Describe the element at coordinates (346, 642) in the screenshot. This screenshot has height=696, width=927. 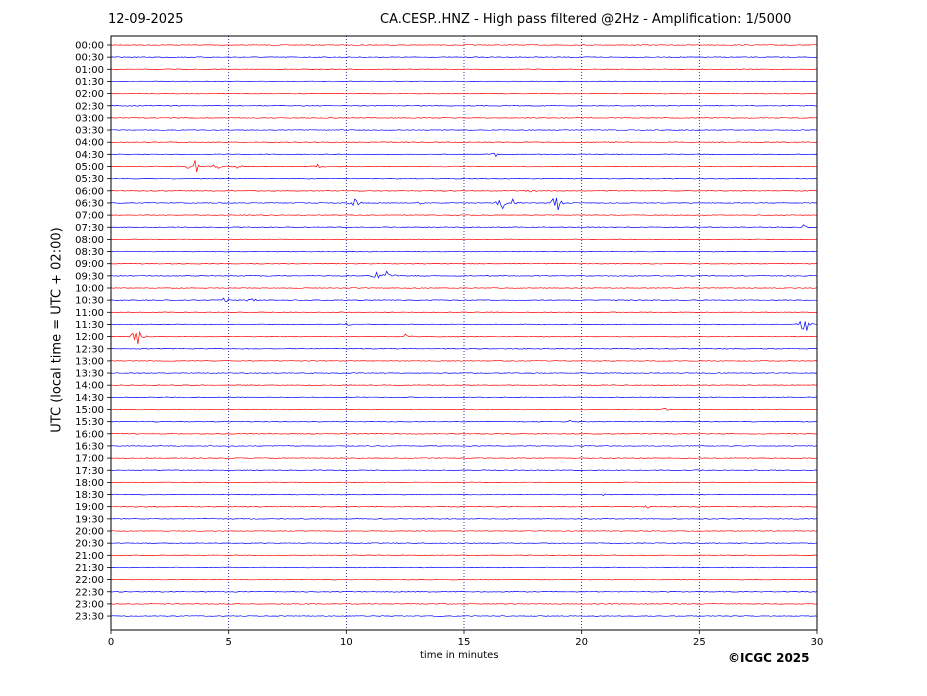
I see `x-tick-label: 10` at that location.